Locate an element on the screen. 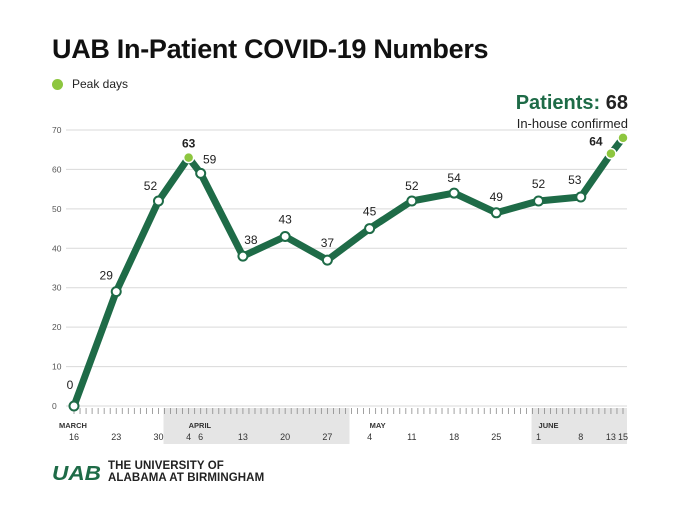 This screenshot has height=526, width=680. callout-subtitle: In-house confirmed is located at coordinates (572, 123).